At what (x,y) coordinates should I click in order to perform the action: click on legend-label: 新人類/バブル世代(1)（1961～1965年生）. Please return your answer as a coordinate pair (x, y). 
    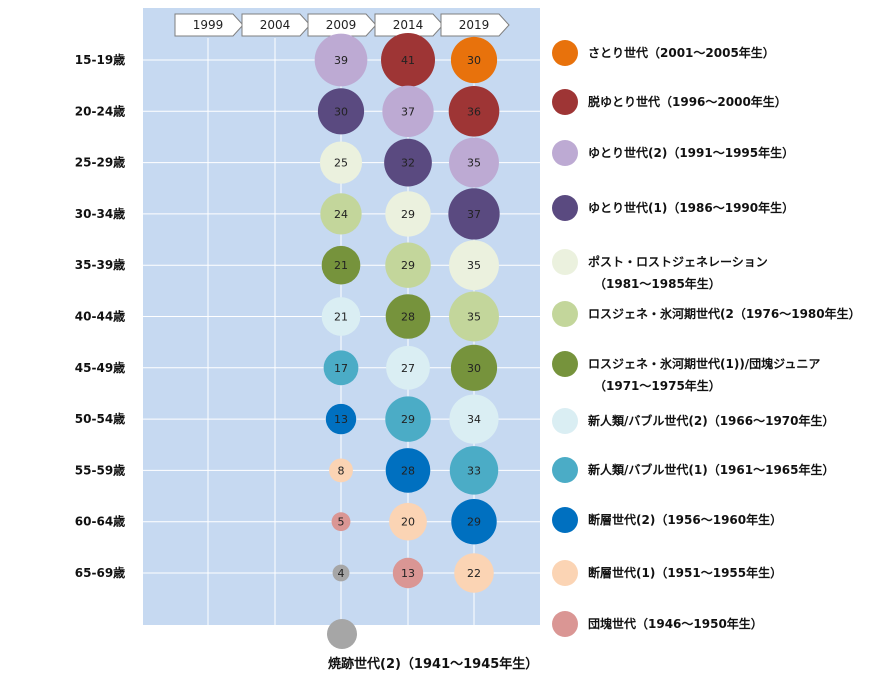
    Looking at the image, I should click on (711, 469).